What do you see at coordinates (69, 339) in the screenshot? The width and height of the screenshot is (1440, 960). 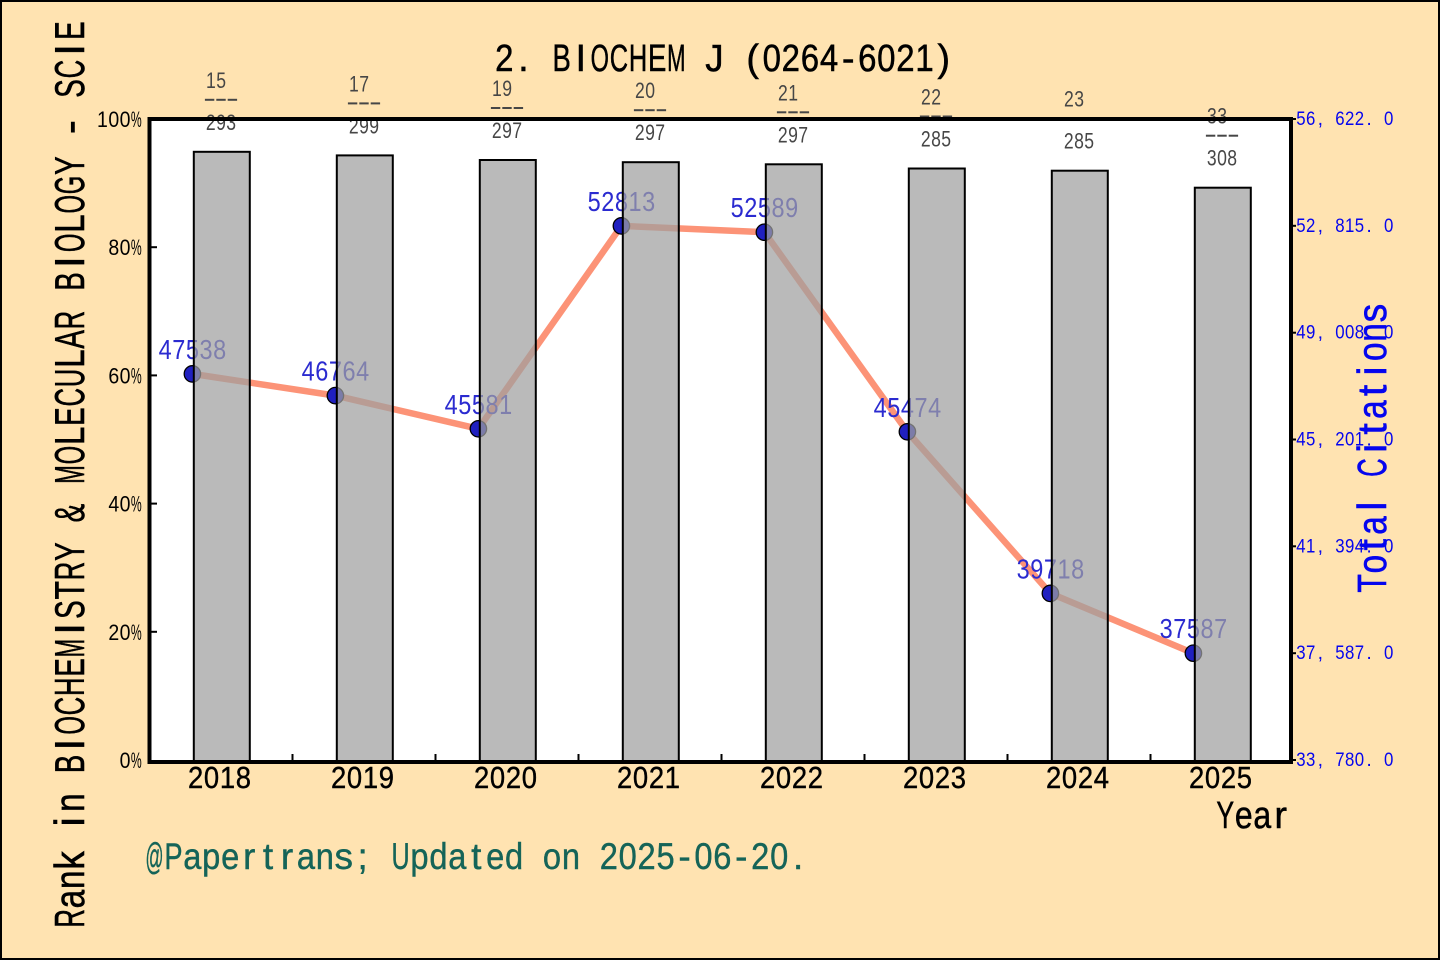 I see `svg-text: A` at bounding box center [69, 339].